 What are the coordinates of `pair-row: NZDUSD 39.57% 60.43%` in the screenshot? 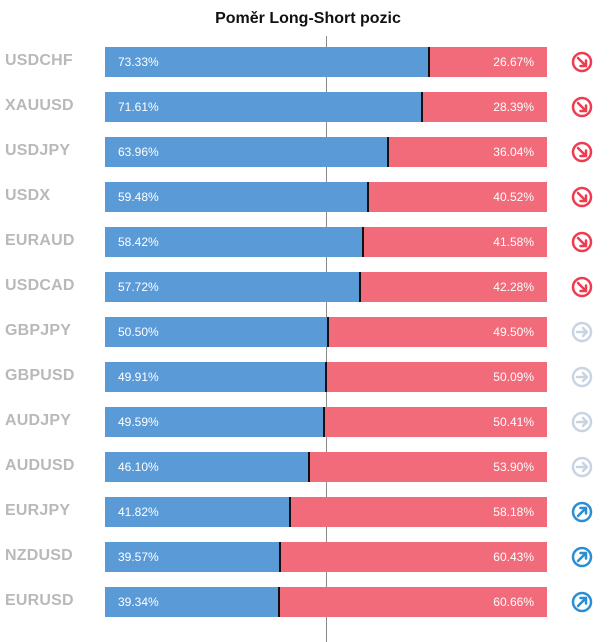 It's located at (308, 557).